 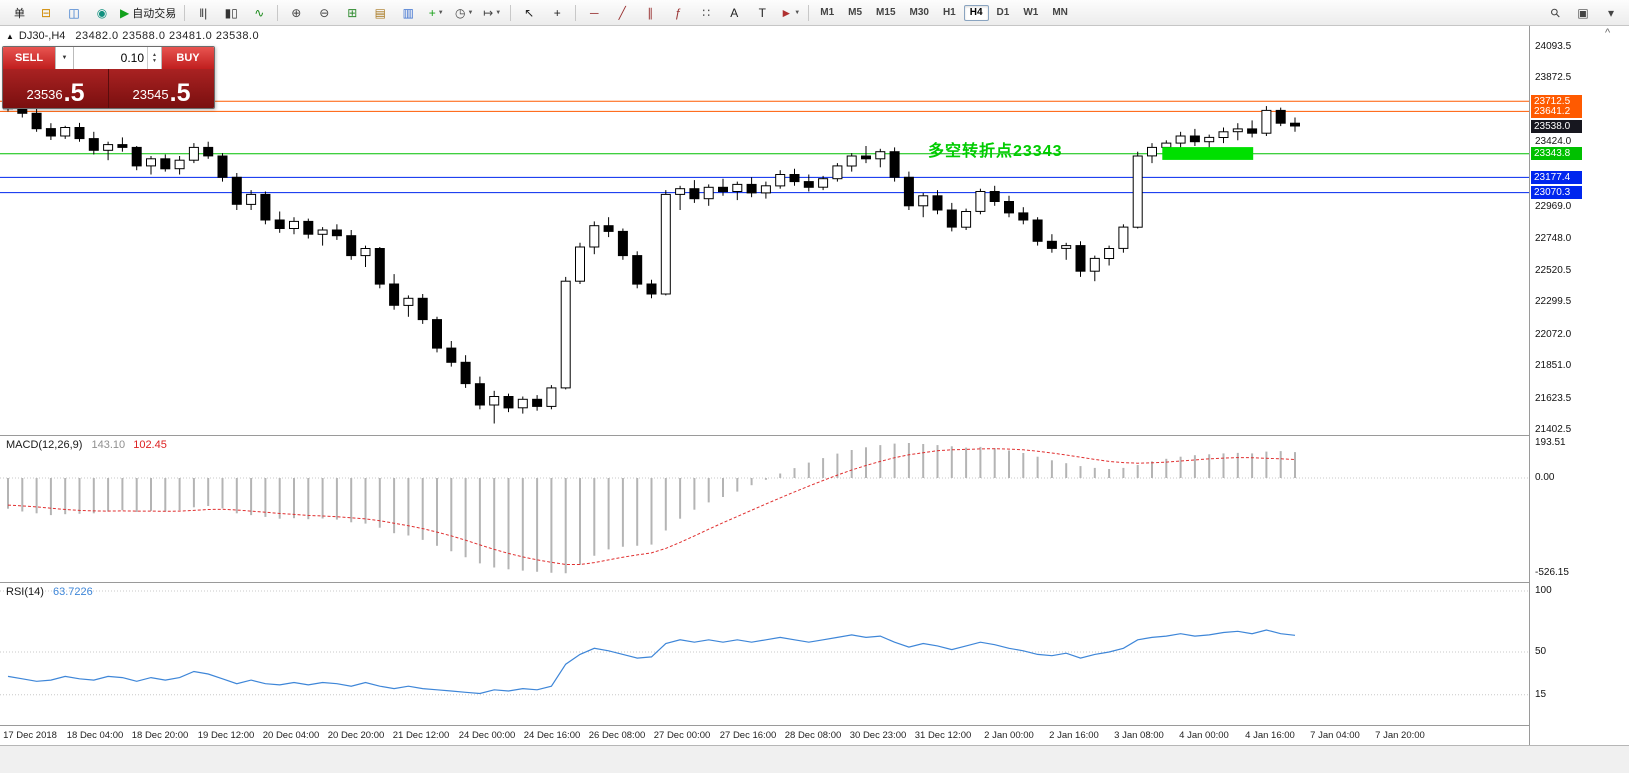 I want to click on text-button: A, so click(x=734, y=13).